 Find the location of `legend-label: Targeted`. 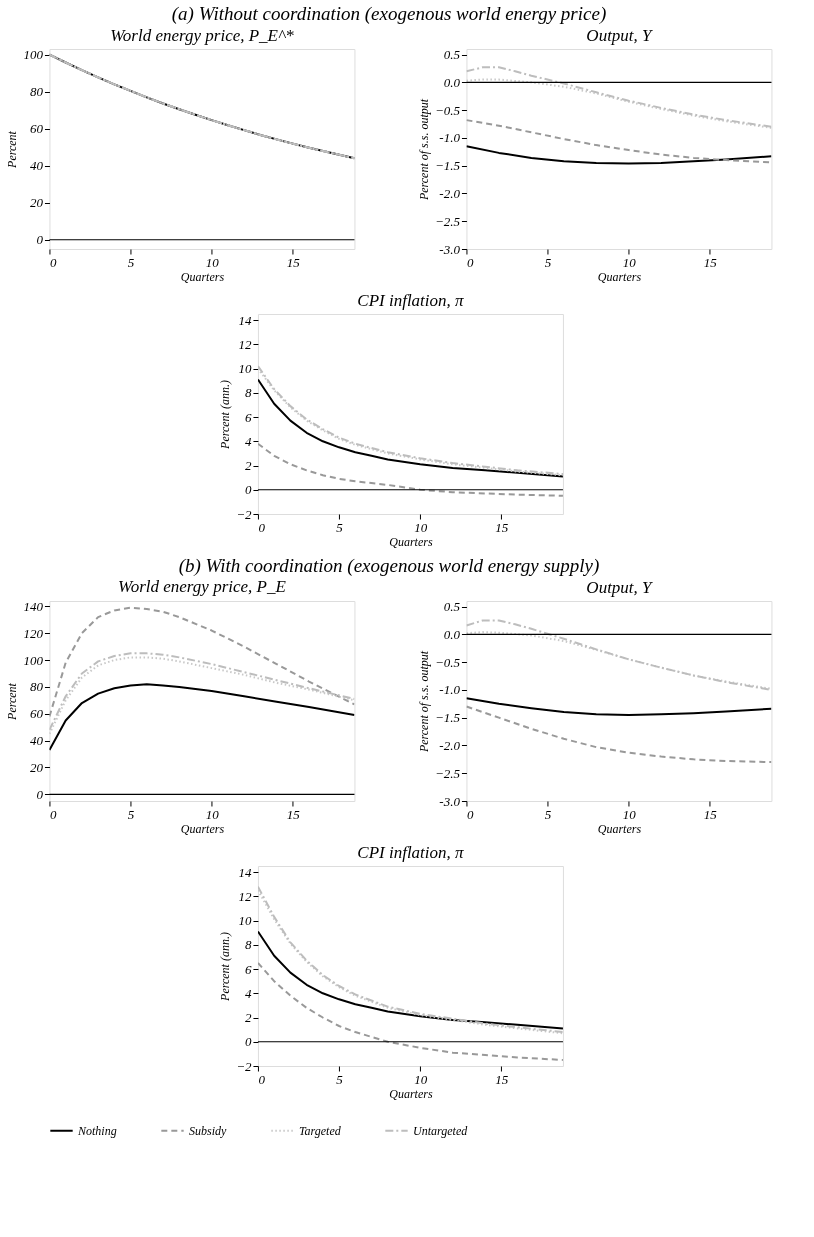

legend-label: Targeted is located at coordinates (320, 1130).